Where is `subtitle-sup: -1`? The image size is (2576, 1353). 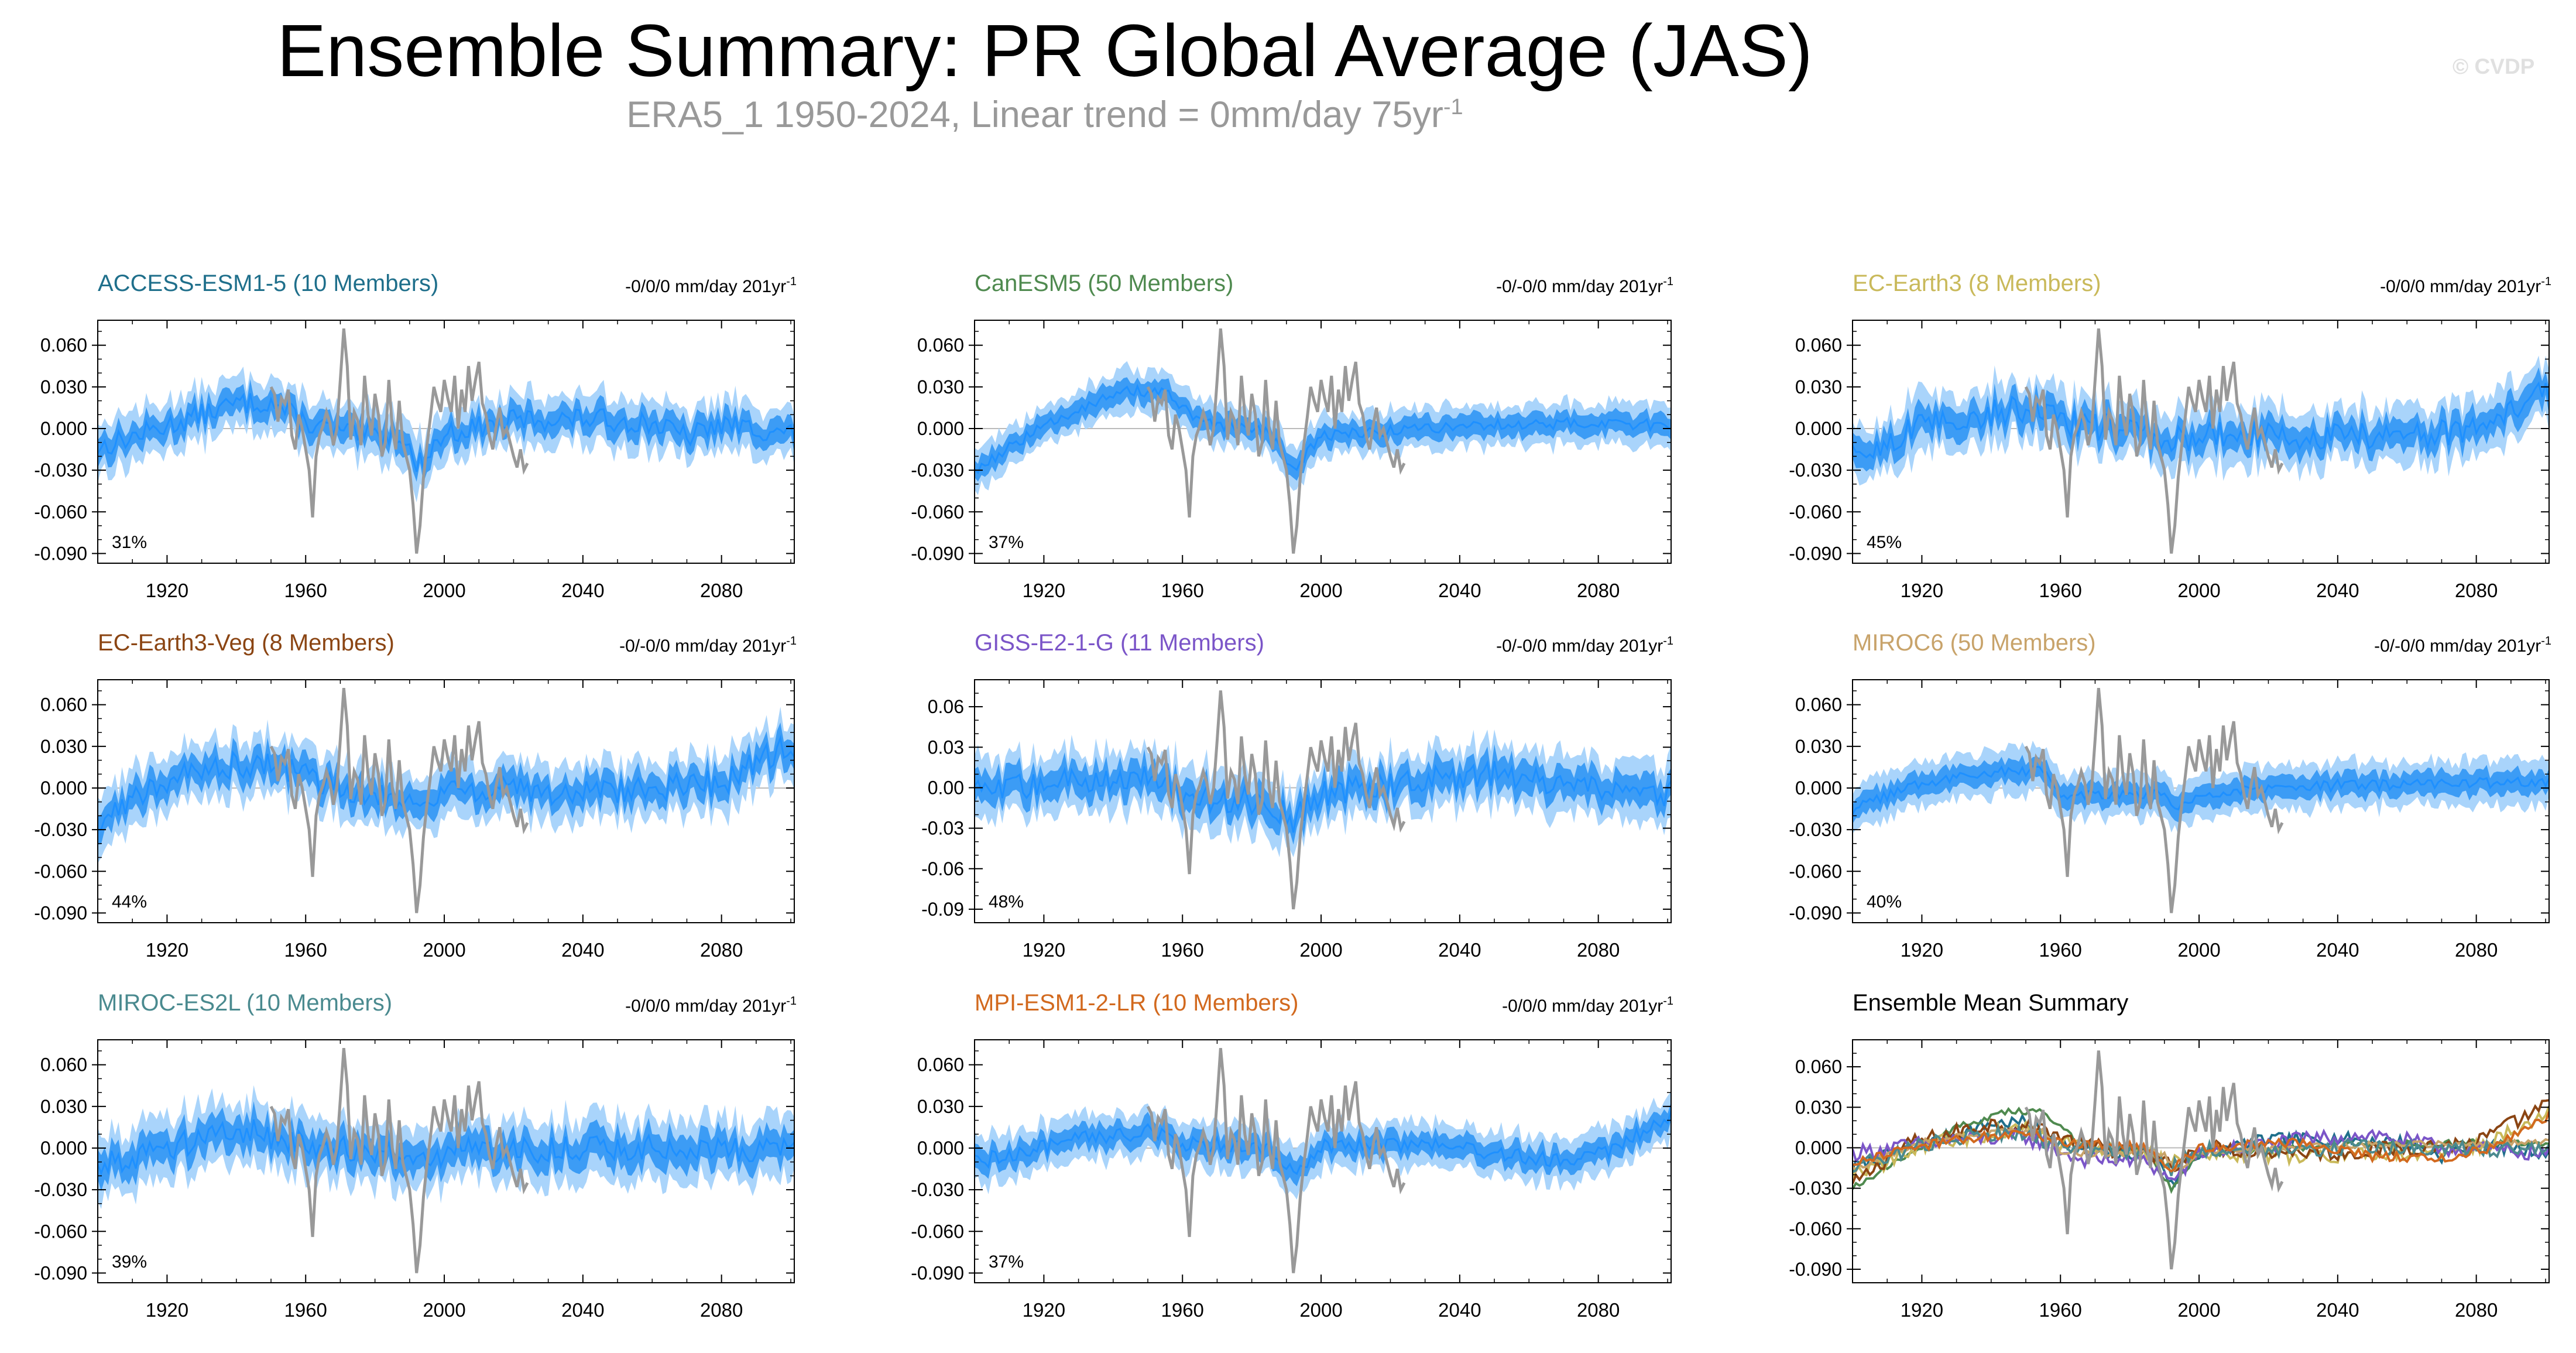
subtitle-sup: -1 is located at coordinates (1453, 107).